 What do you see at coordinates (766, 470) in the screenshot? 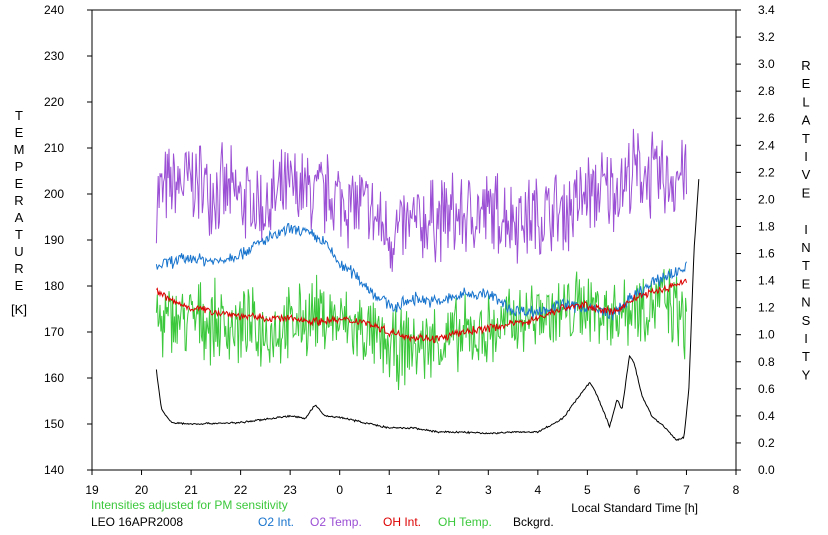
I see `right-tick-label: 0.0` at bounding box center [766, 470].